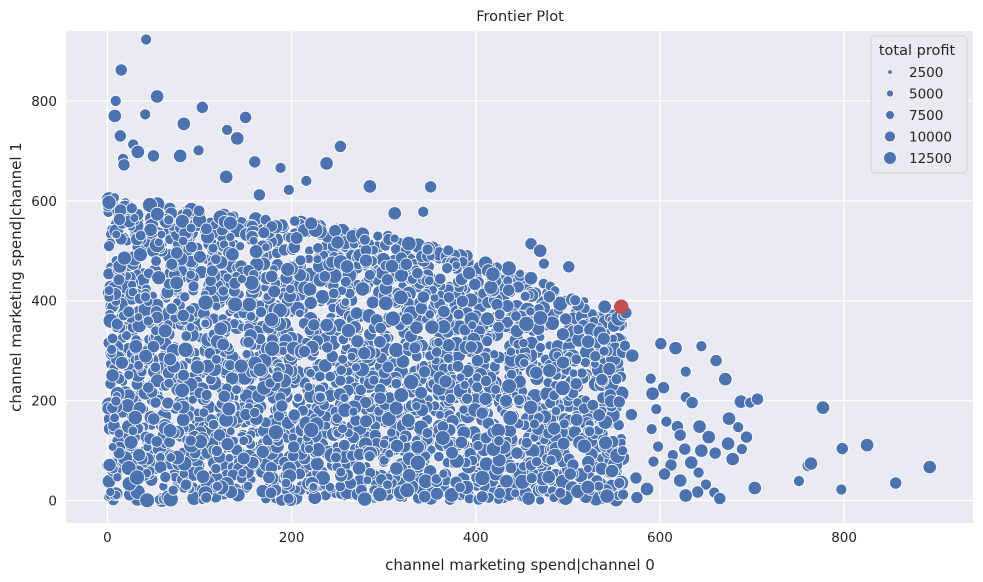  What do you see at coordinates (930, 159) in the screenshot?
I see `legend-label: 12500` at bounding box center [930, 159].